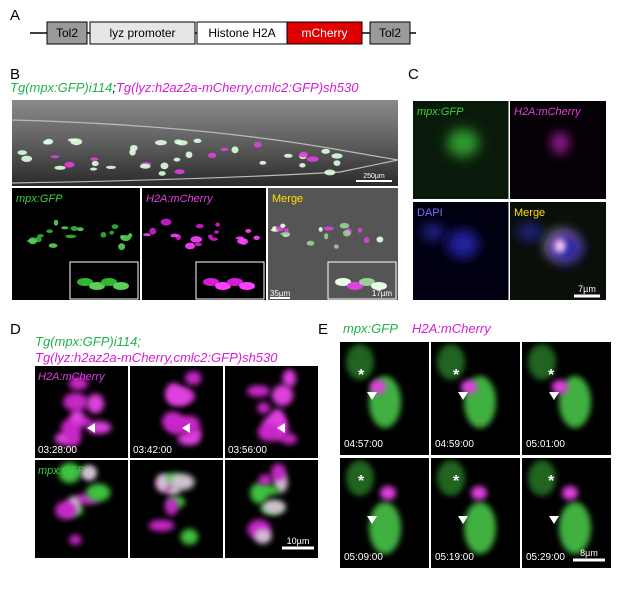 The width and height of the screenshot is (617, 600). Describe the element at coordinates (430, 213) in the screenshot. I see `channel-label: DAPI` at that location.